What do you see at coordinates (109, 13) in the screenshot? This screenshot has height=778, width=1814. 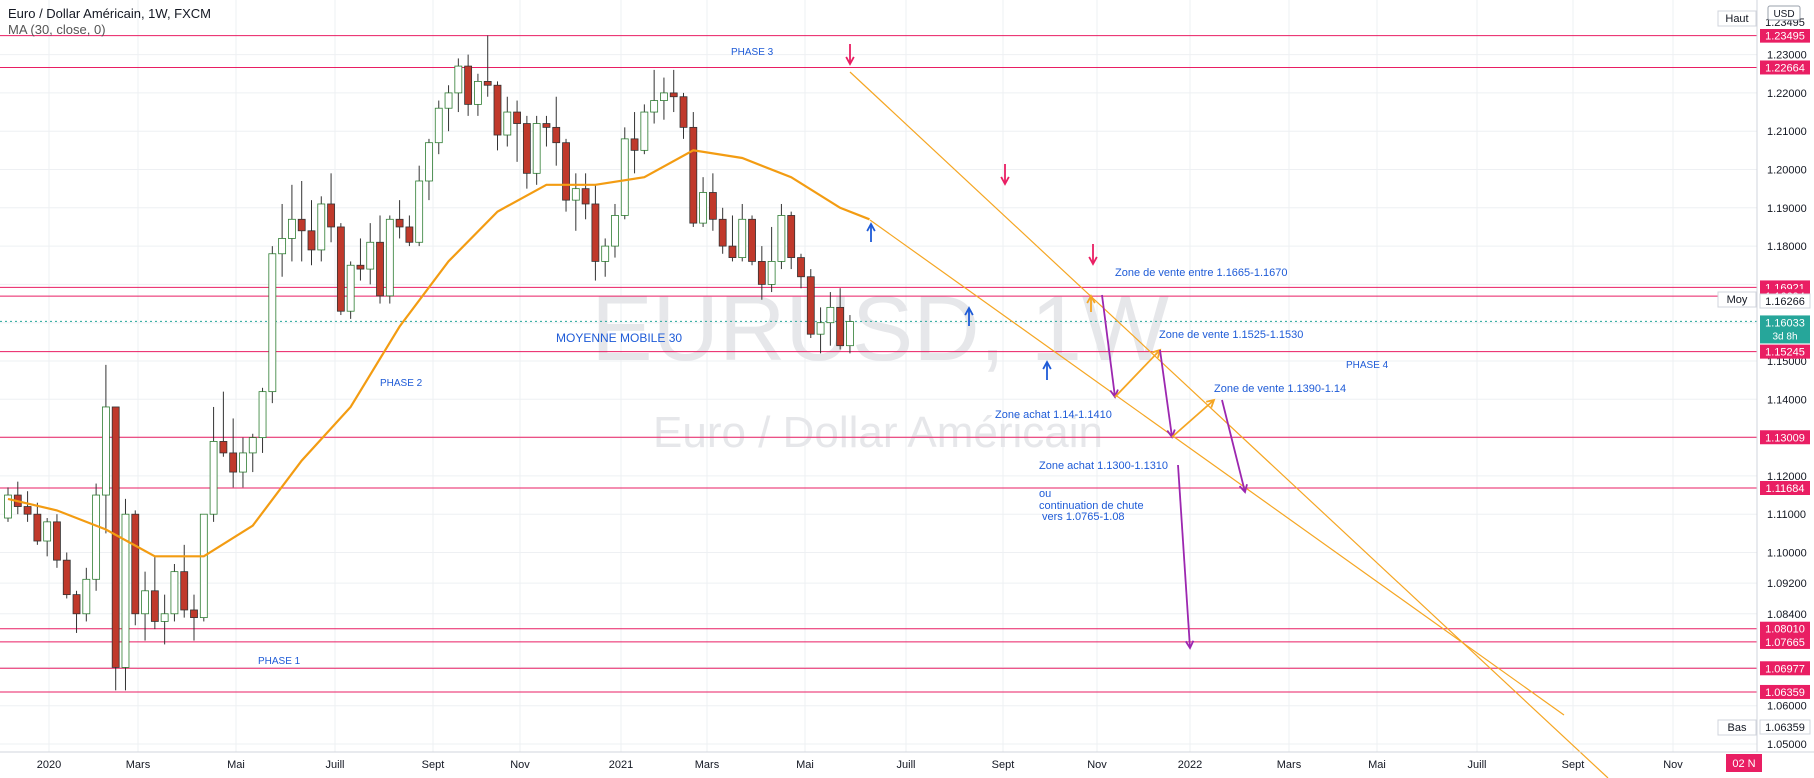 I see `symbol-title: Euro / Dollar Américain, 1W, FXCM` at bounding box center [109, 13].